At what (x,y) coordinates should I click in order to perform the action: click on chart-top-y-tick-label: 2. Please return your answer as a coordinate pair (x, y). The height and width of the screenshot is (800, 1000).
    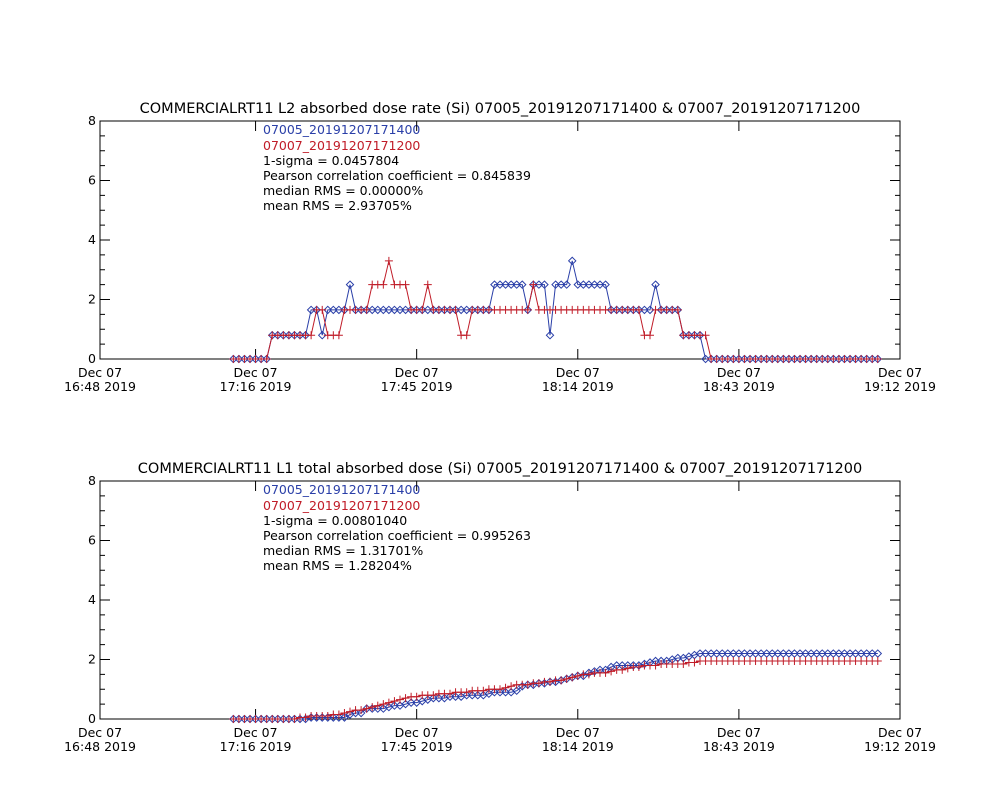
    Looking at the image, I should click on (92, 299).